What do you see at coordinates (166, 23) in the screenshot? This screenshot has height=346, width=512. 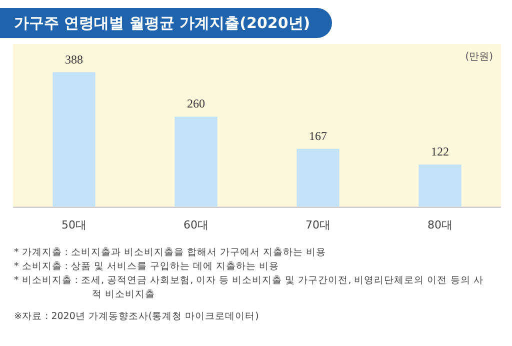 I see `chart-title: 가구주 연령대별 월평균 가계지출(2020년)` at bounding box center [166, 23].